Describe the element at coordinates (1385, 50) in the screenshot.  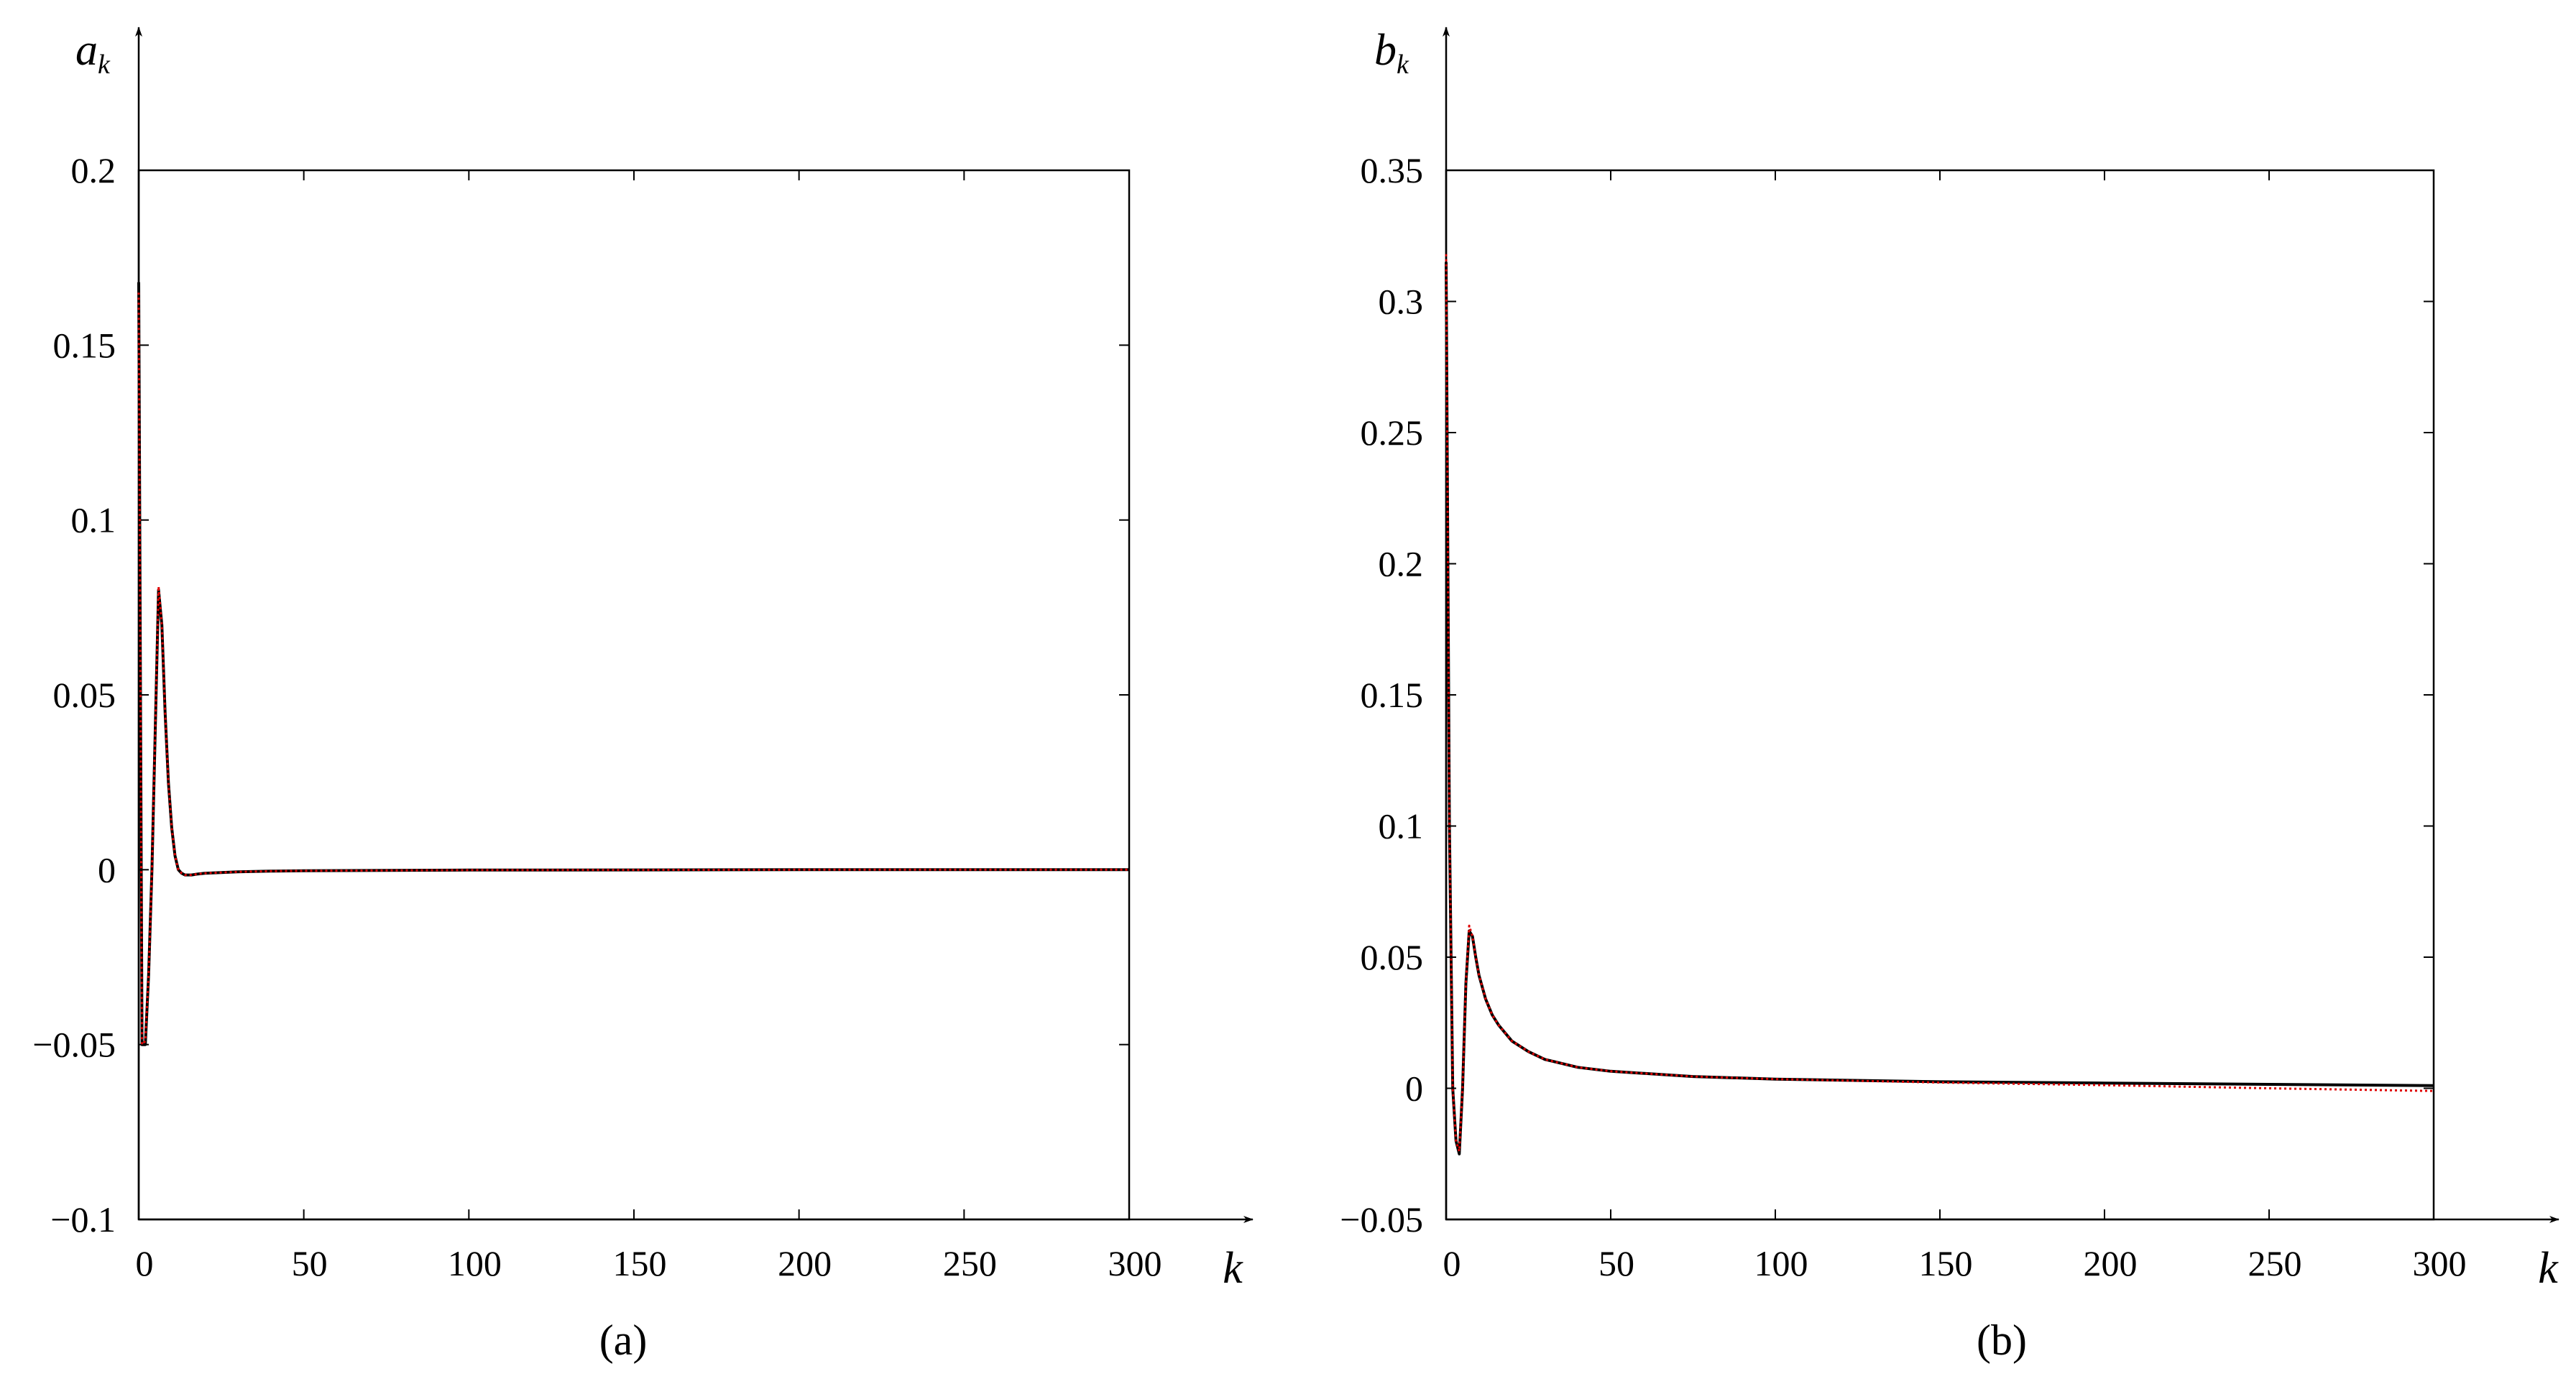
I see `y-axis-label-main: b` at that location.